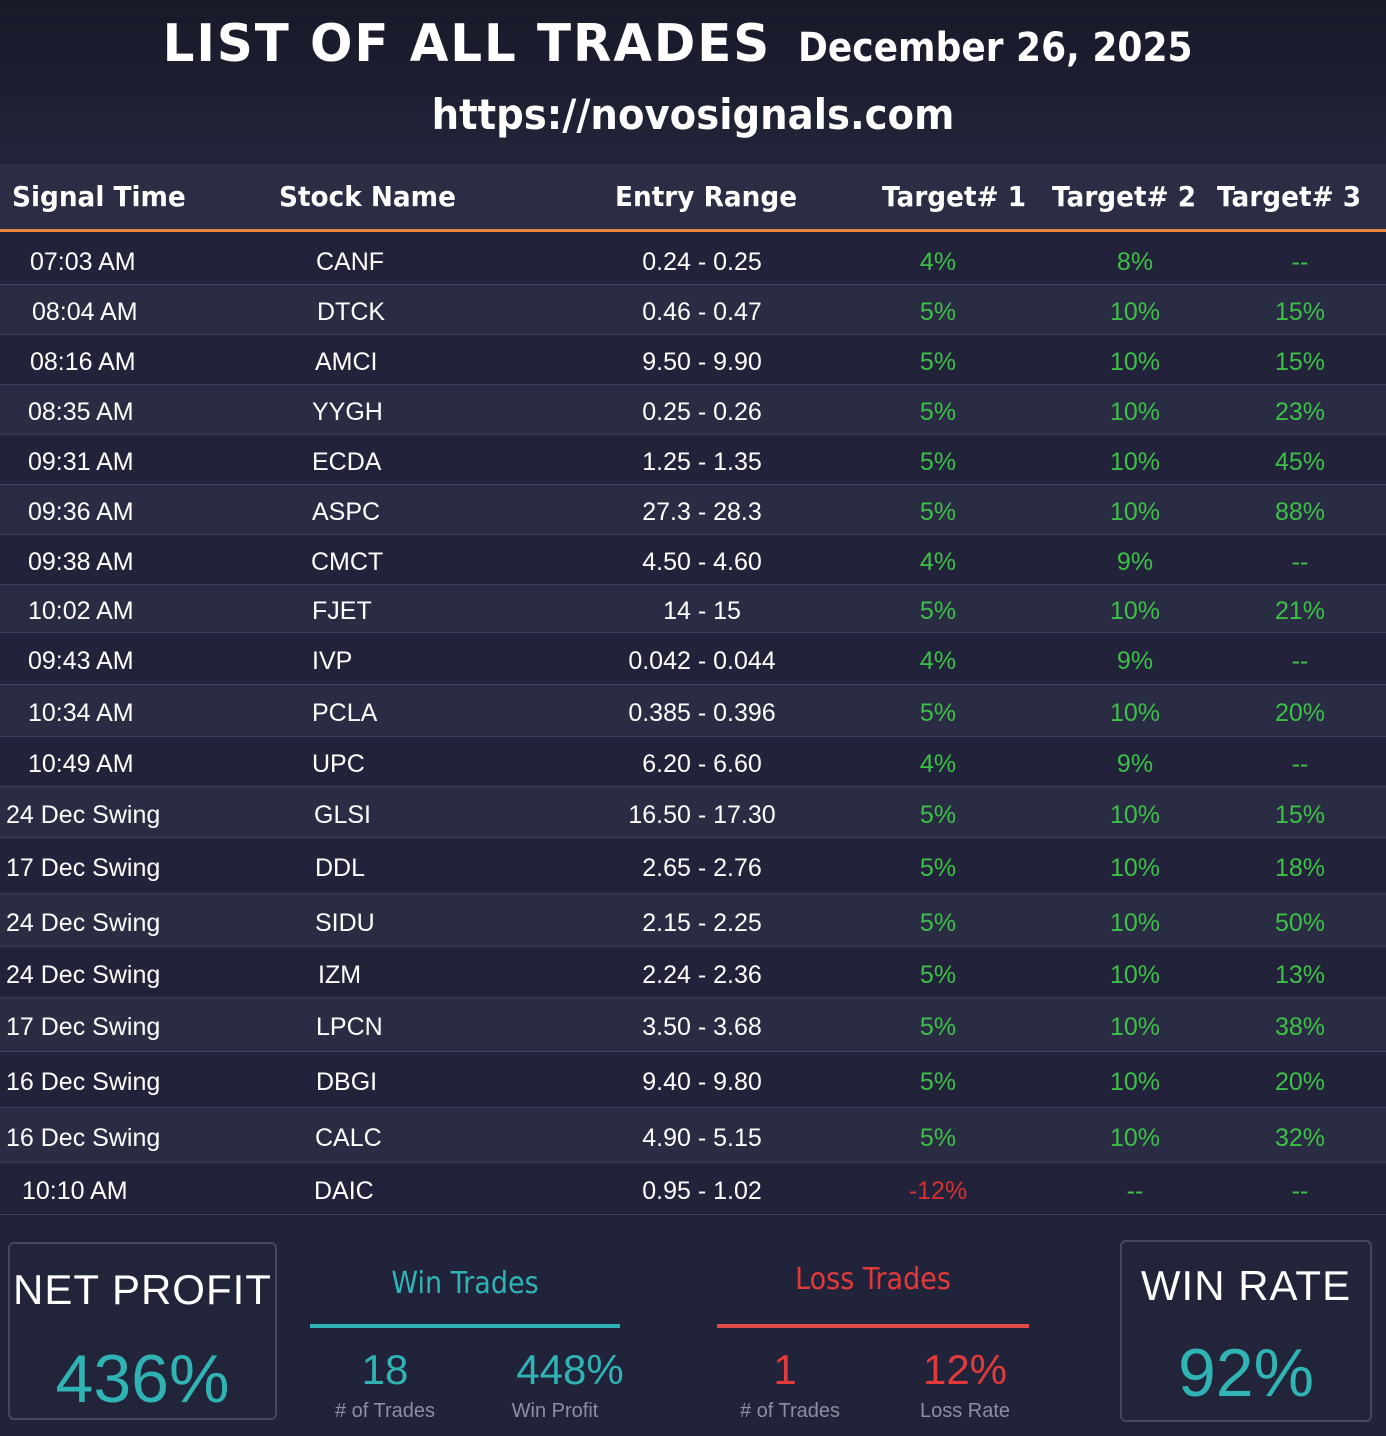 This screenshot has height=1436, width=1386. I want to click on col-stock-name: Stock Name, so click(367, 196).